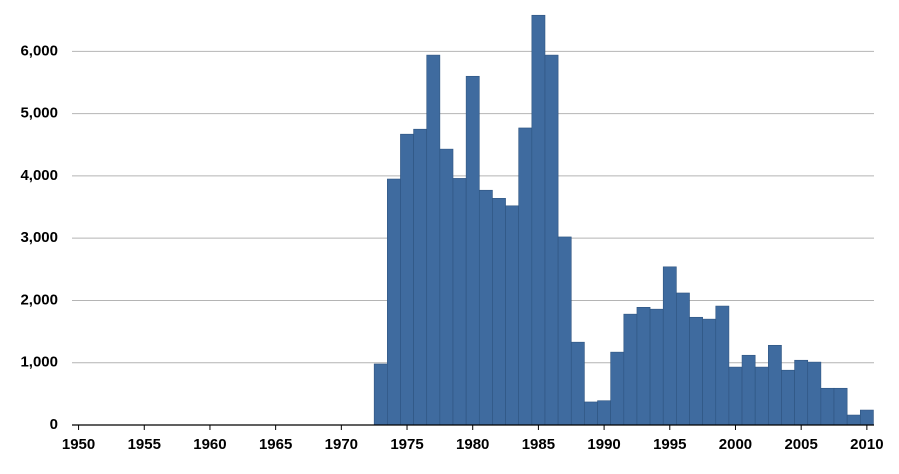 The height and width of the screenshot is (474, 899). Describe the element at coordinates (866, 444) in the screenshot. I see `x-tick-label: 2010` at that location.